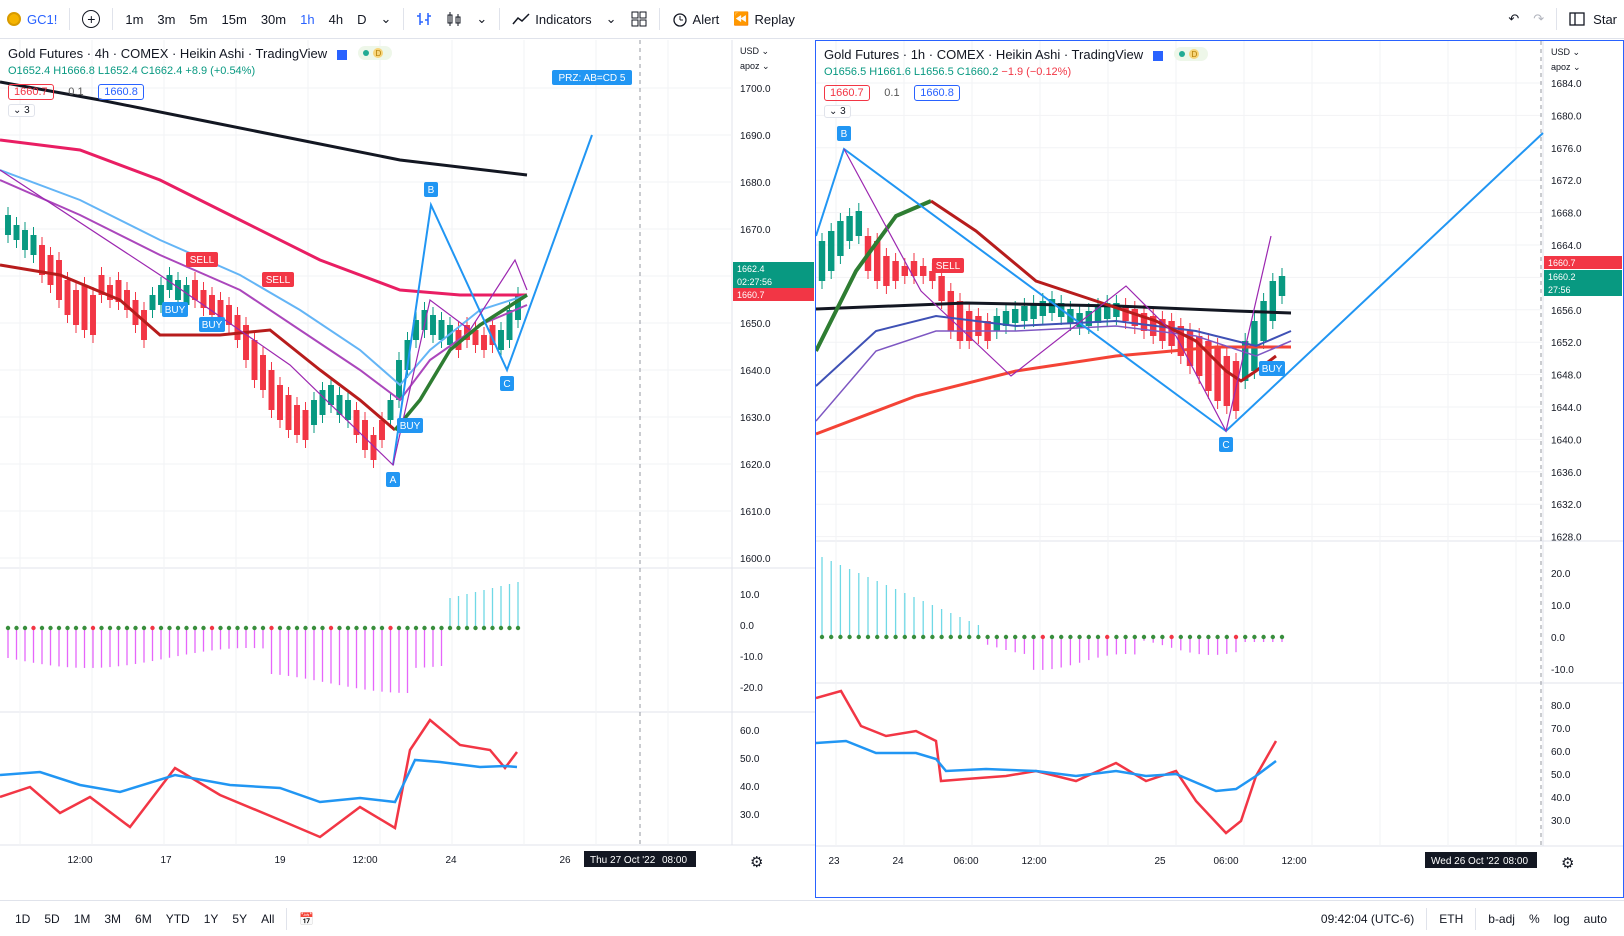 The height and width of the screenshot is (936, 1624). I want to click on undo-button: ↶, so click(1513, 19).